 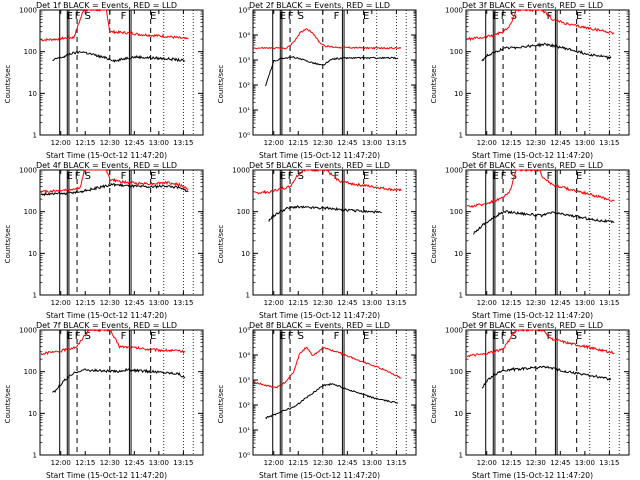 What do you see at coordinates (106, 5) in the screenshot?
I see `chart-title: Det 1f BLACK = Events, RED = LLD` at bounding box center [106, 5].